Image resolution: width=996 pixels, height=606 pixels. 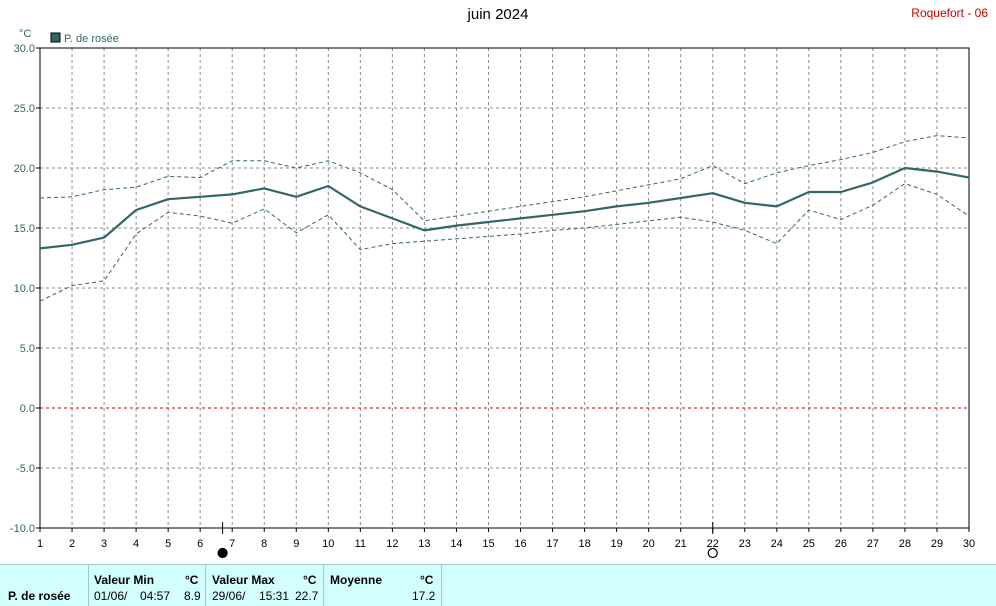 What do you see at coordinates (27, 409) in the screenshot?
I see `y-tick-label: 0.0` at bounding box center [27, 409].